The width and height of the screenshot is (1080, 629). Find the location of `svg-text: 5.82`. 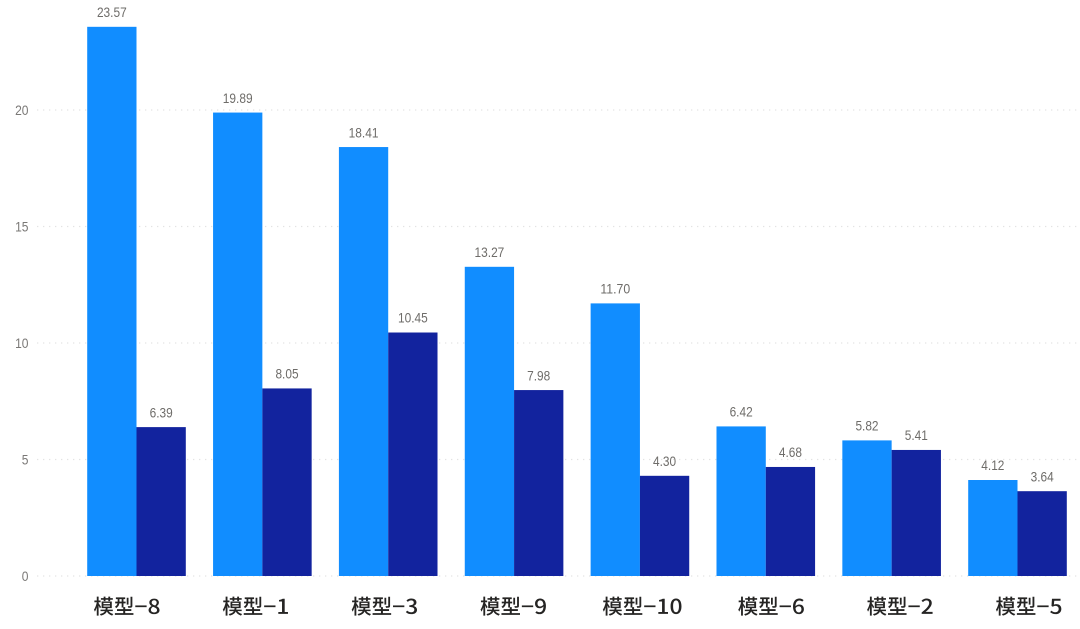

svg-text: 5.82 is located at coordinates (866, 426).